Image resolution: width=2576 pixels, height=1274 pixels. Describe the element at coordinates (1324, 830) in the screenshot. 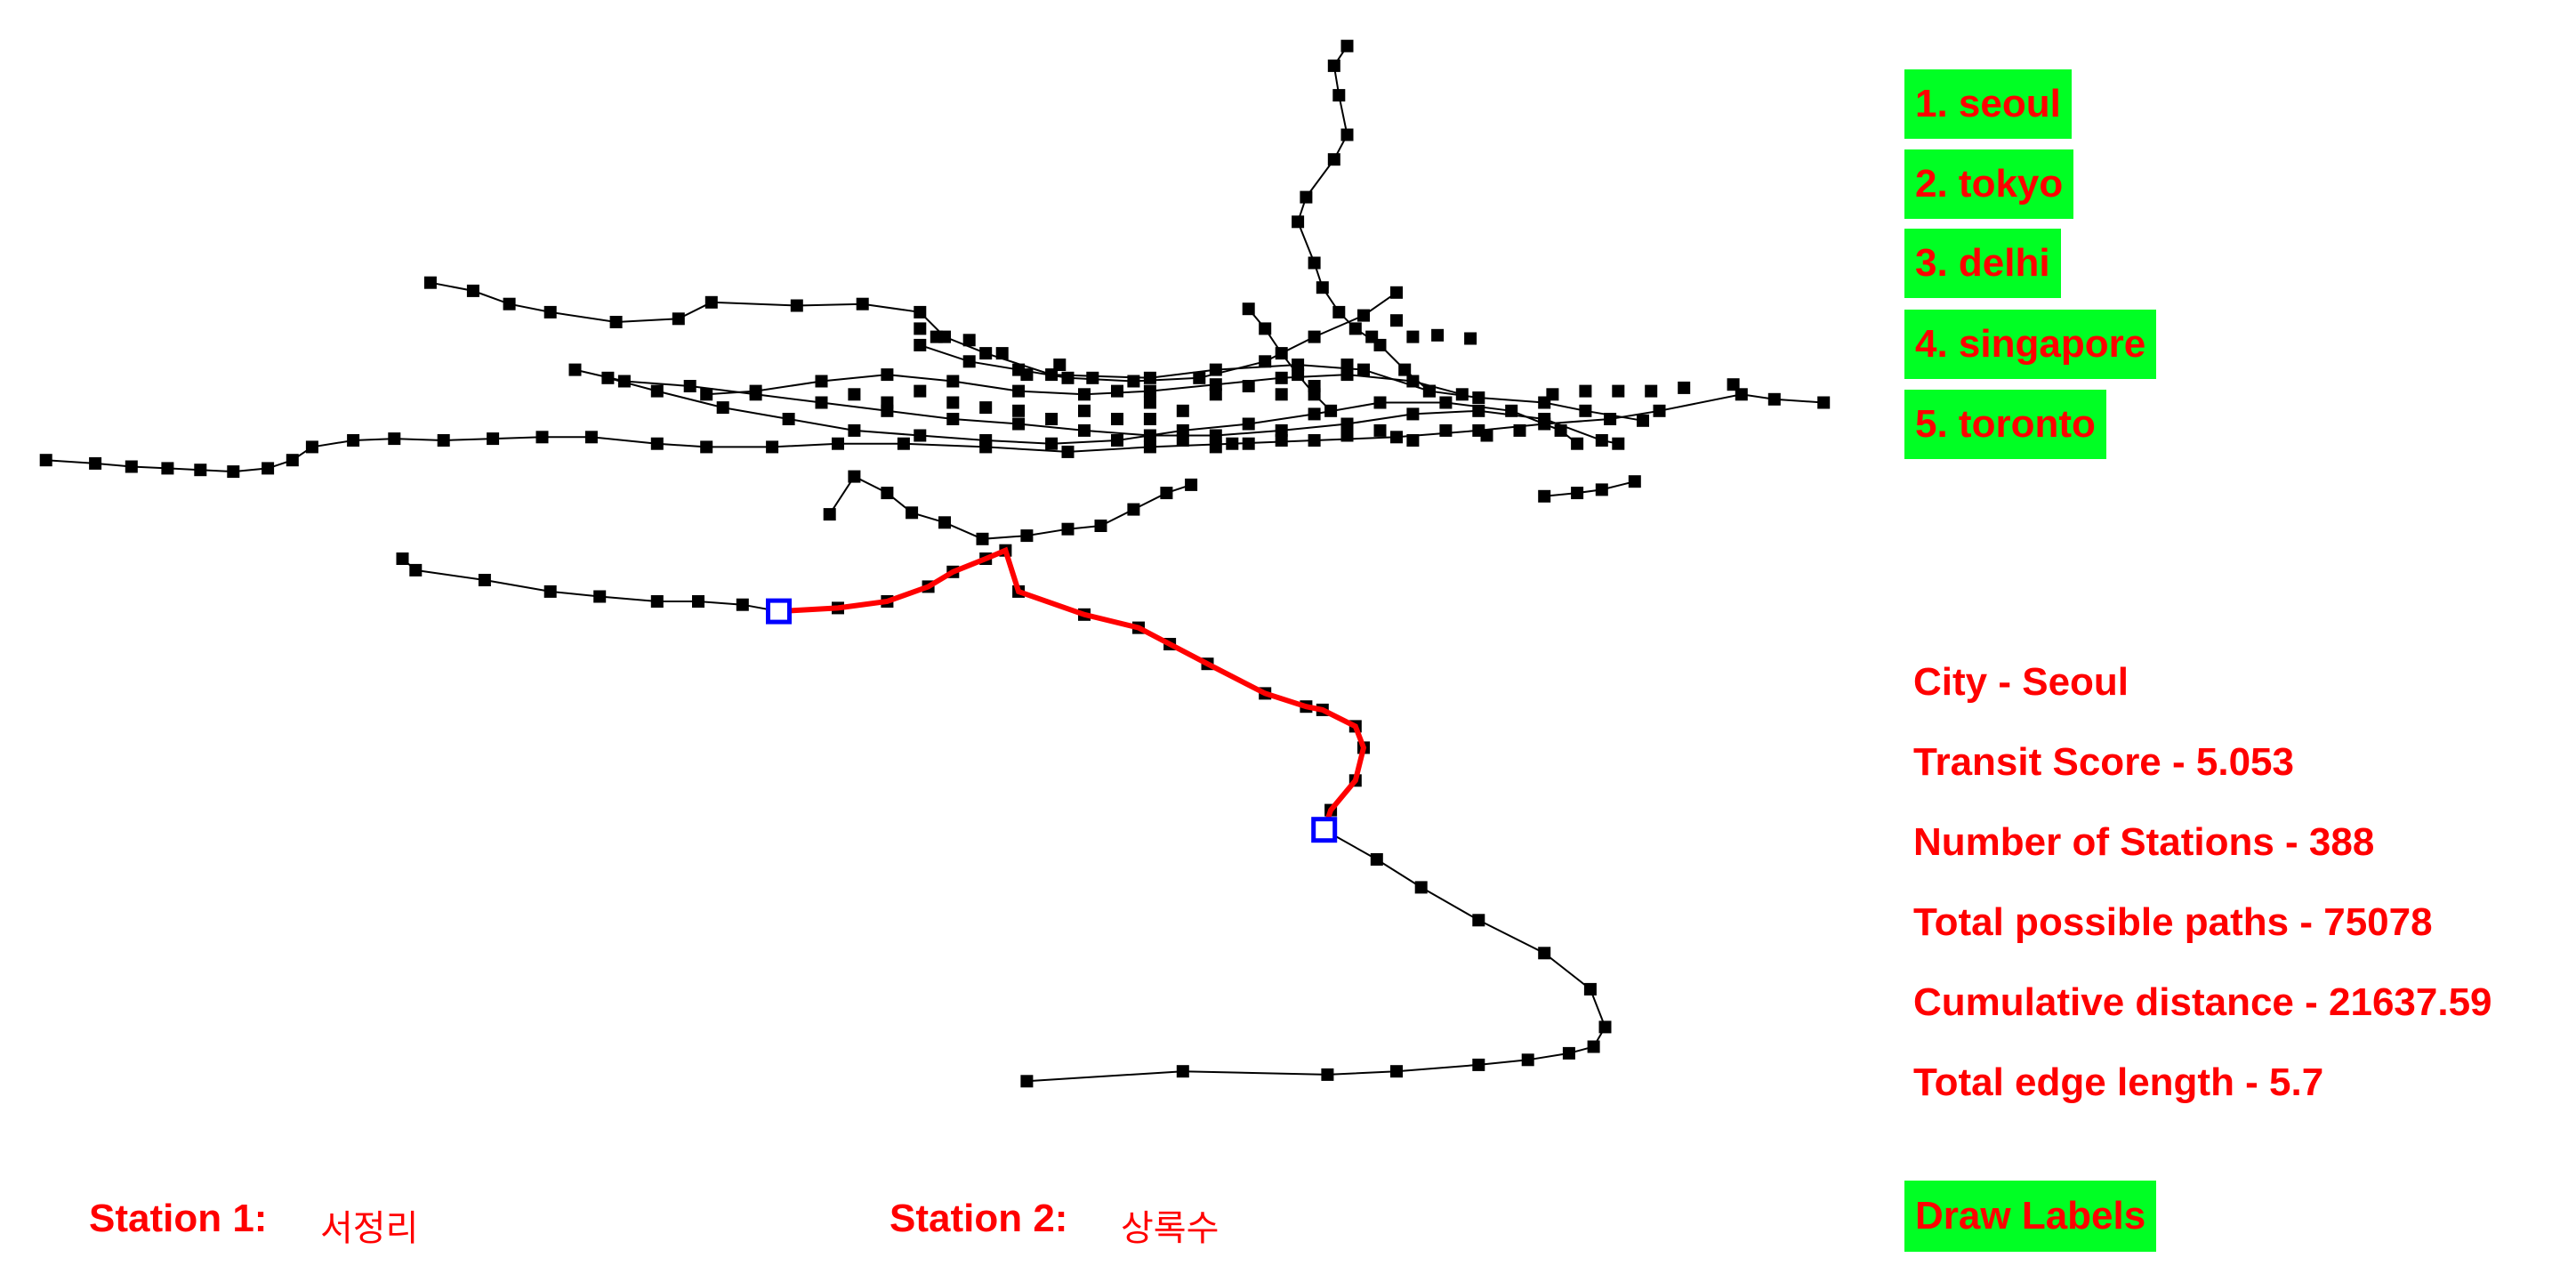

I see `station2-marker` at that location.